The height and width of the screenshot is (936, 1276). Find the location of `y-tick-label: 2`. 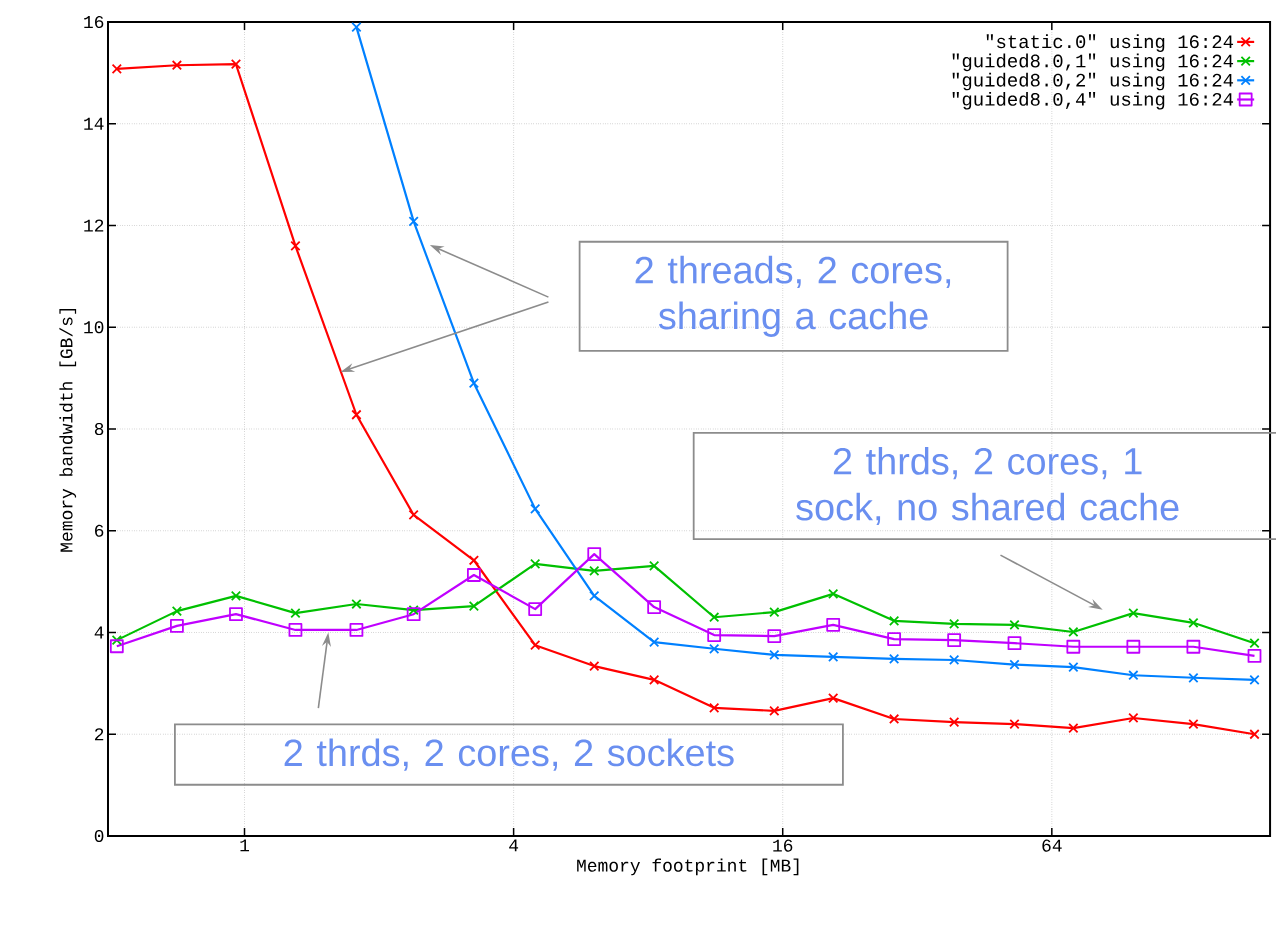

y-tick-label: 2 is located at coordinates (99, 734).